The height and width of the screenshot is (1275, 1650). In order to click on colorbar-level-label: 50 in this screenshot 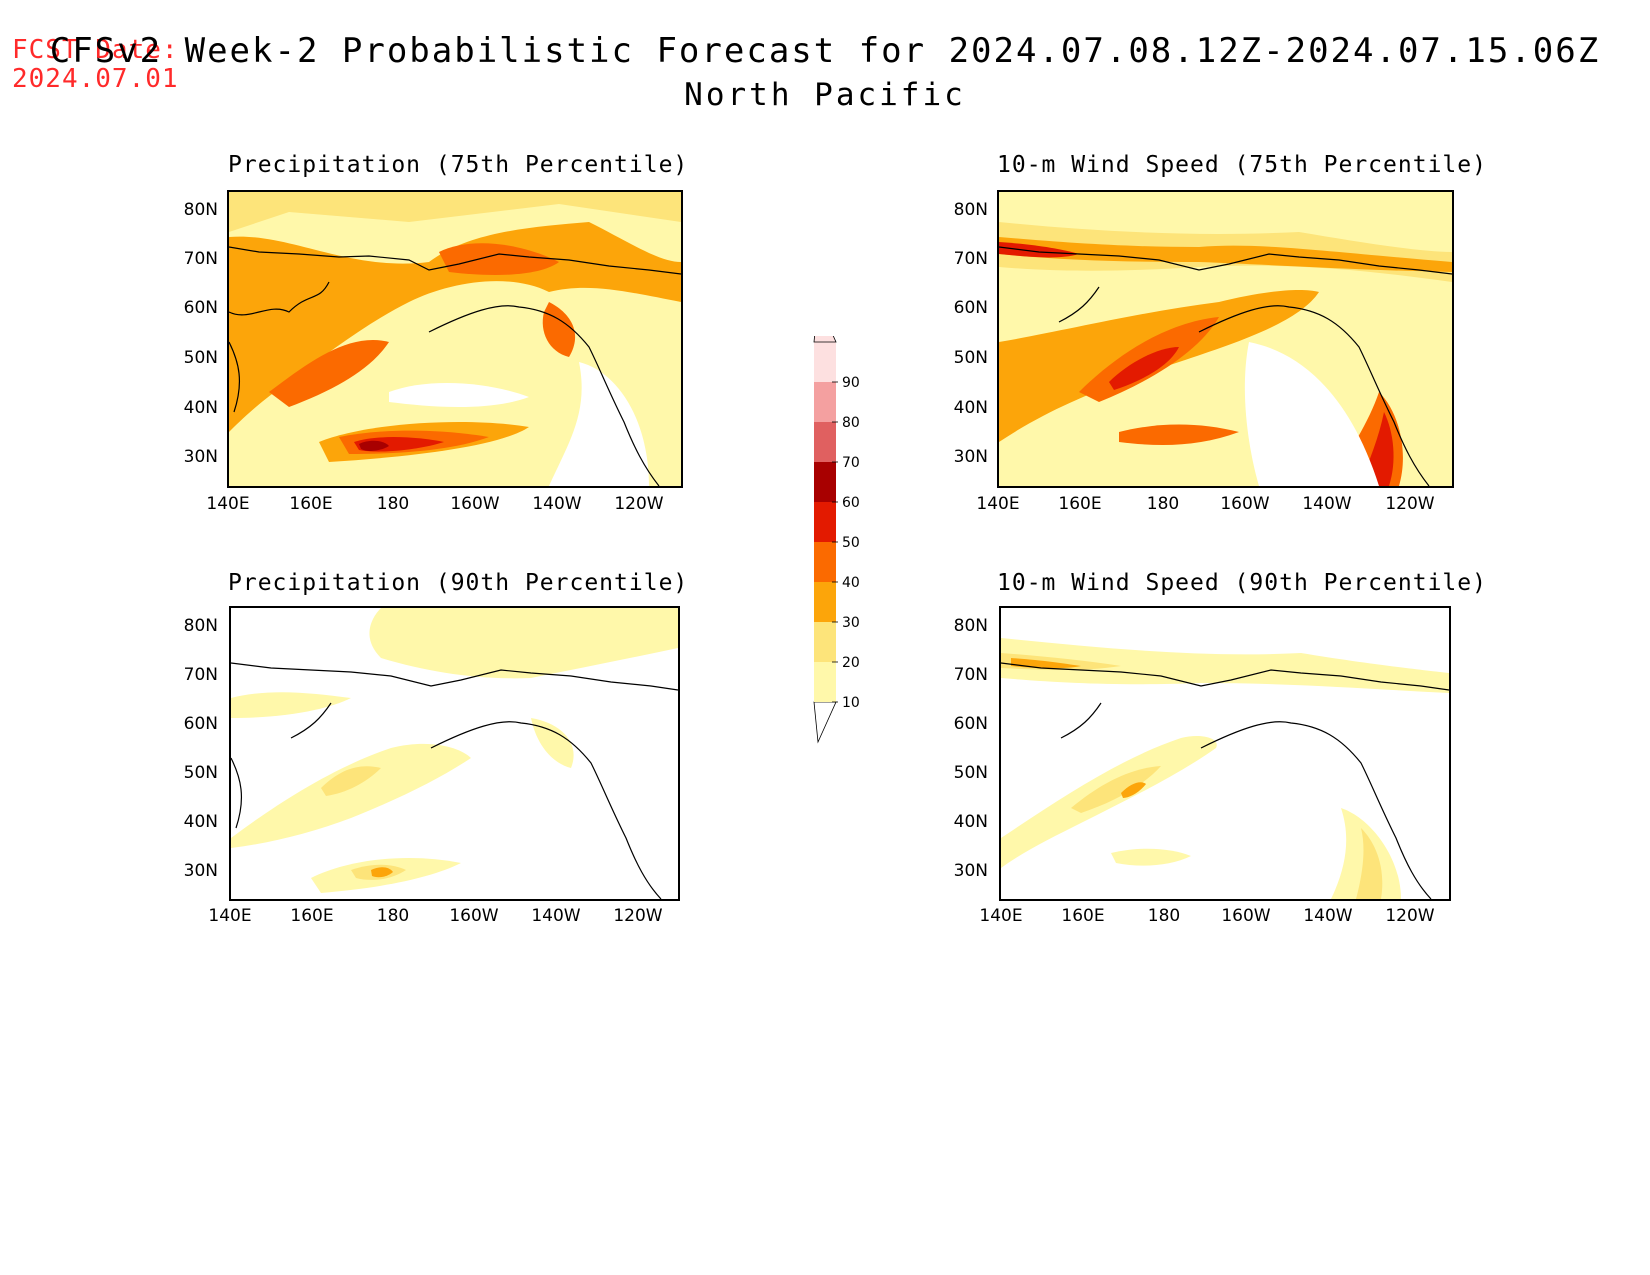, I will do `click(851, 543)`.